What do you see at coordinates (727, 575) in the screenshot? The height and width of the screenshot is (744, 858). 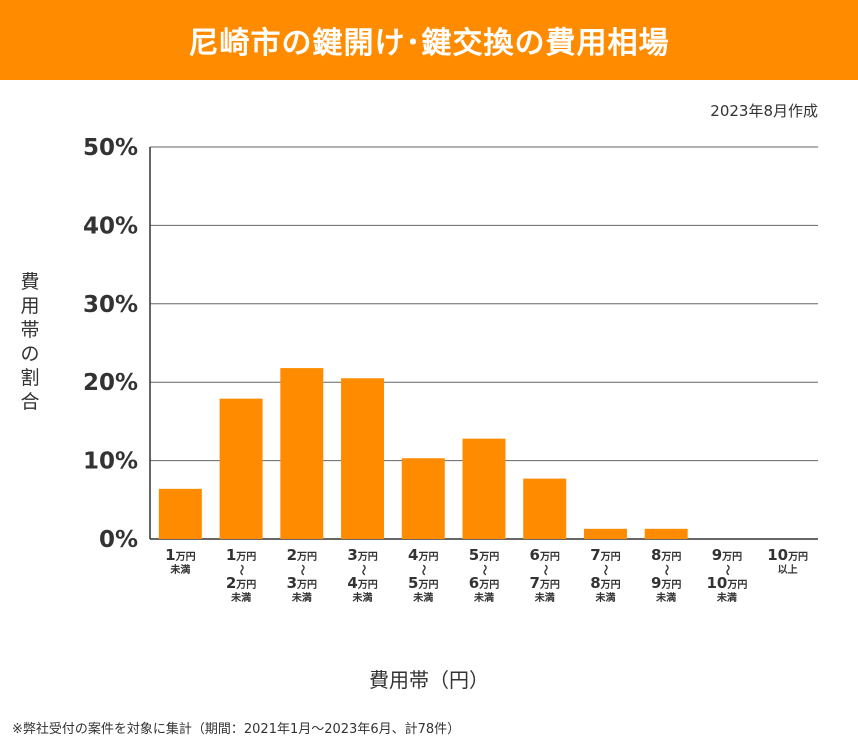 I see `x-tick-label: 9万円～ 10万円 未満` at bounding box center [727, 575].